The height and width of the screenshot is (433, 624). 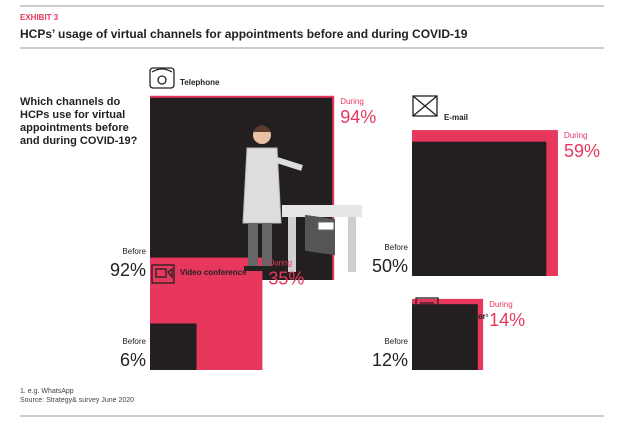 What do you see at coordinates (466, 316) in the screenshot?
I see `category-label: Messenger¹` at bounding box center [466, 316].